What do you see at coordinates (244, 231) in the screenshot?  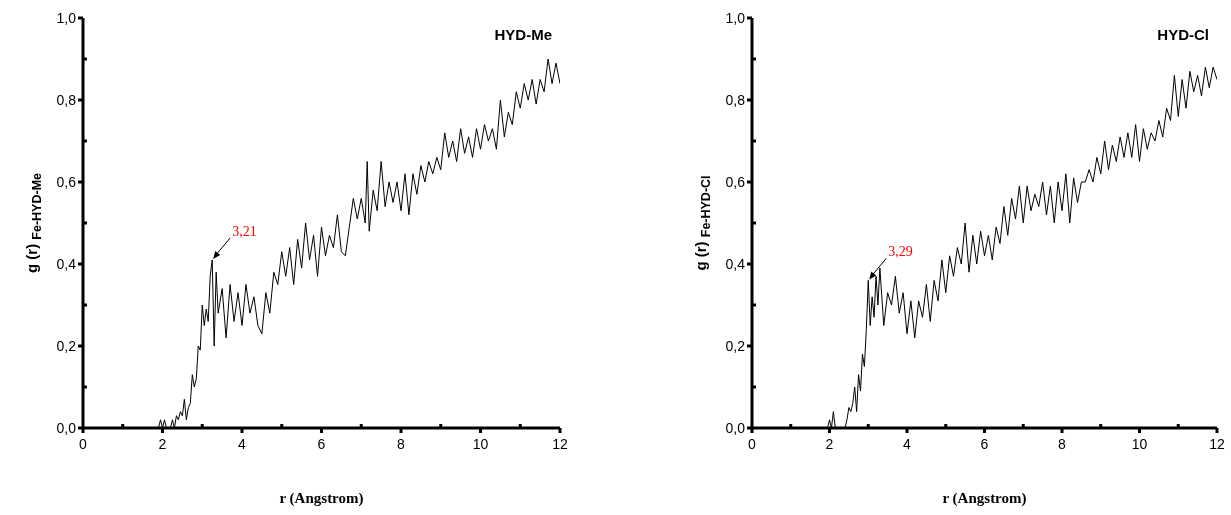 I see `annotation: 3,21` at bounding box center [244, 231].